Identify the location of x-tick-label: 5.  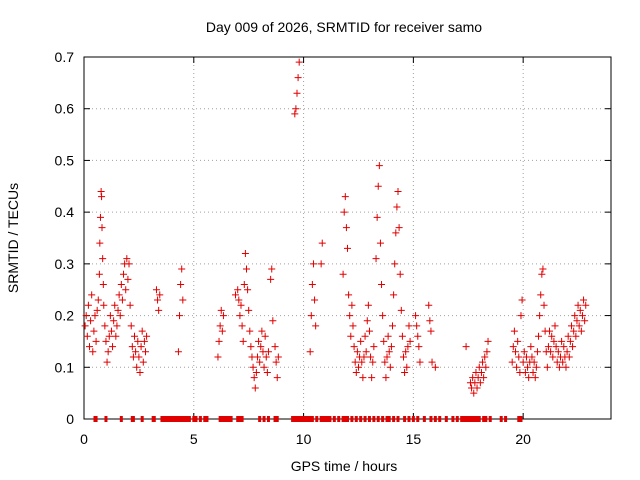
(194, 439).